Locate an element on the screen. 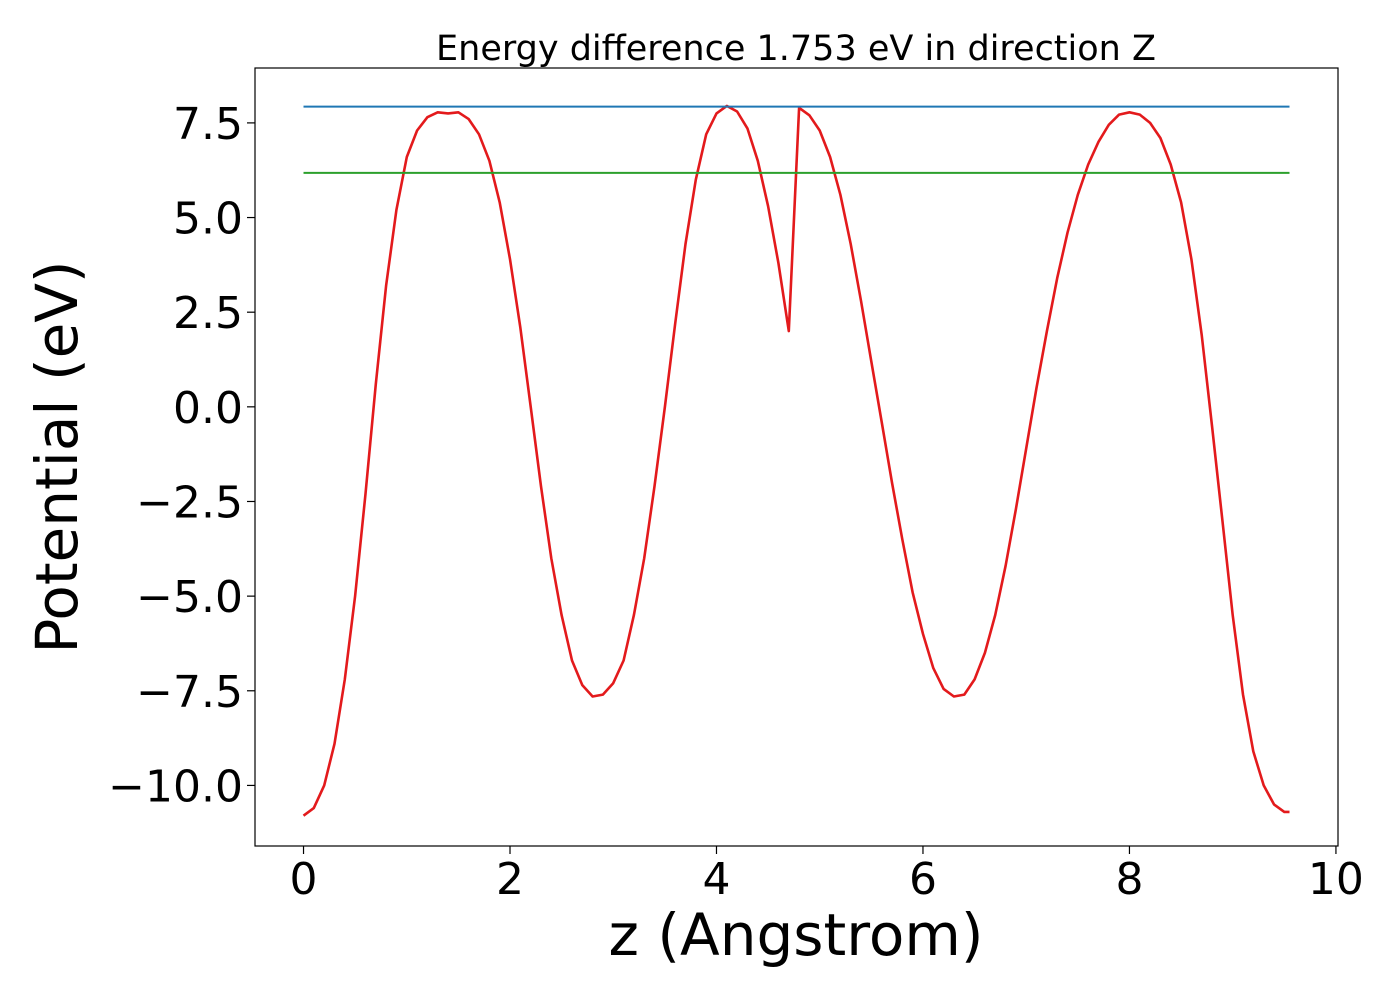  x-tick-label: 0 is located at coordinates (304, 879).